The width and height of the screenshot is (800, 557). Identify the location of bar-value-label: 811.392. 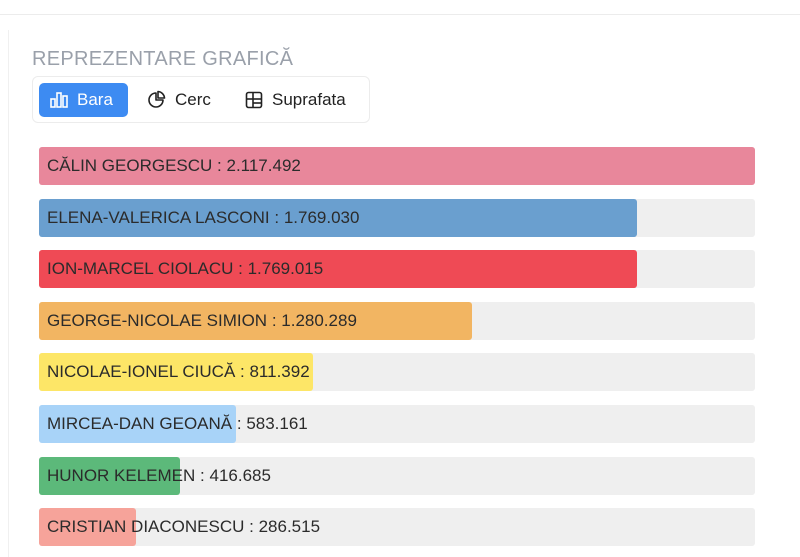
(279, 372).